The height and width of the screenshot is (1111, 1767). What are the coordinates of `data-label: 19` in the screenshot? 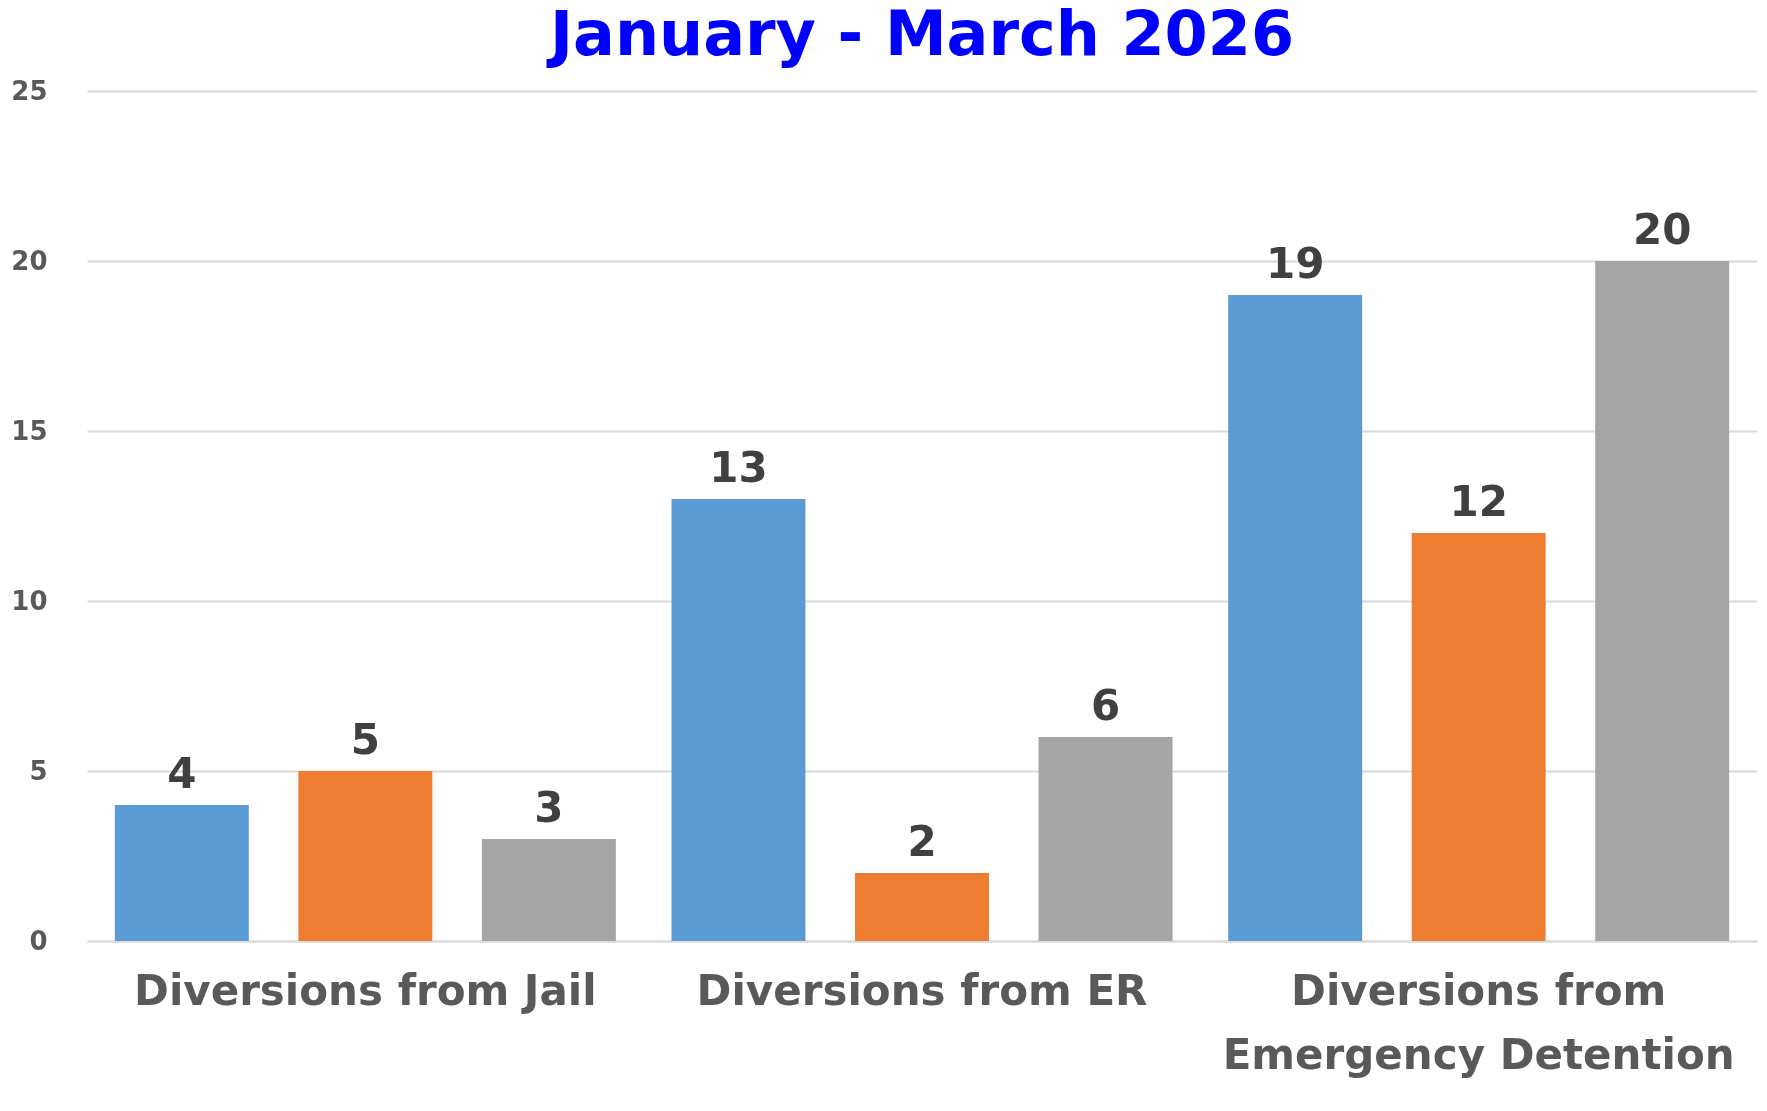 It's located at (1295, 263).